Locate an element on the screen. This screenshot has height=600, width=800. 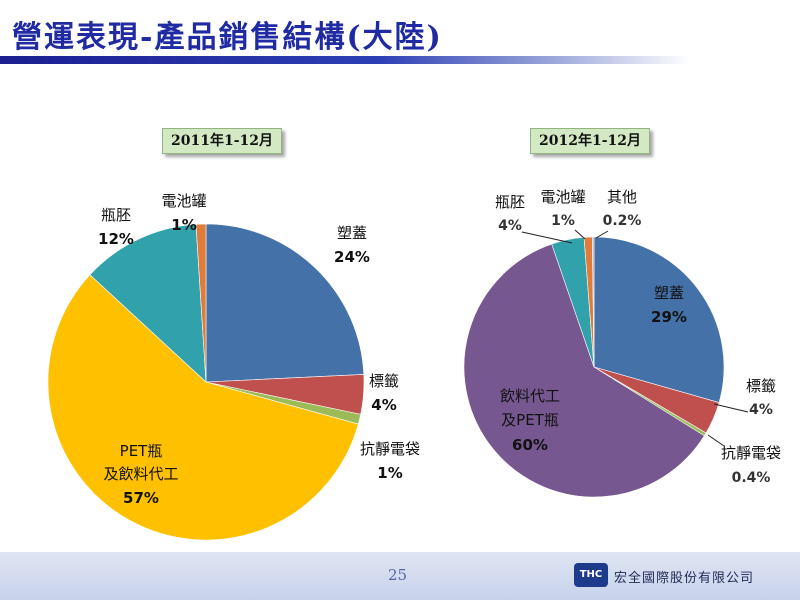
pie2-value-5: 1% is located at coordinates (563, 221).